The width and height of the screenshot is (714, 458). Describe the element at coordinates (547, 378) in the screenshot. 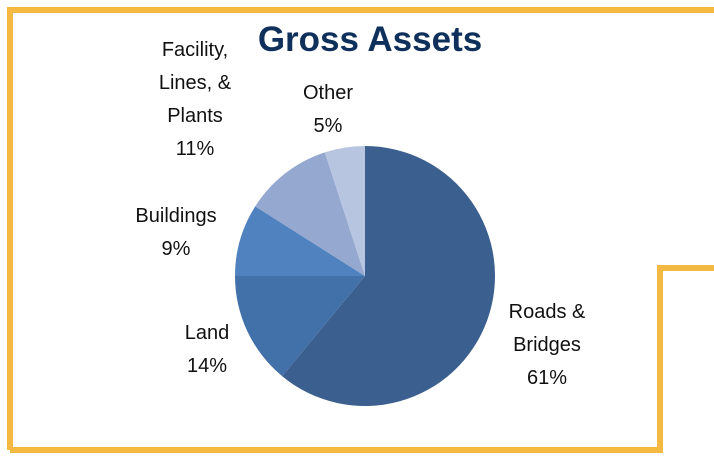

I see `percent: 61%` at that location.